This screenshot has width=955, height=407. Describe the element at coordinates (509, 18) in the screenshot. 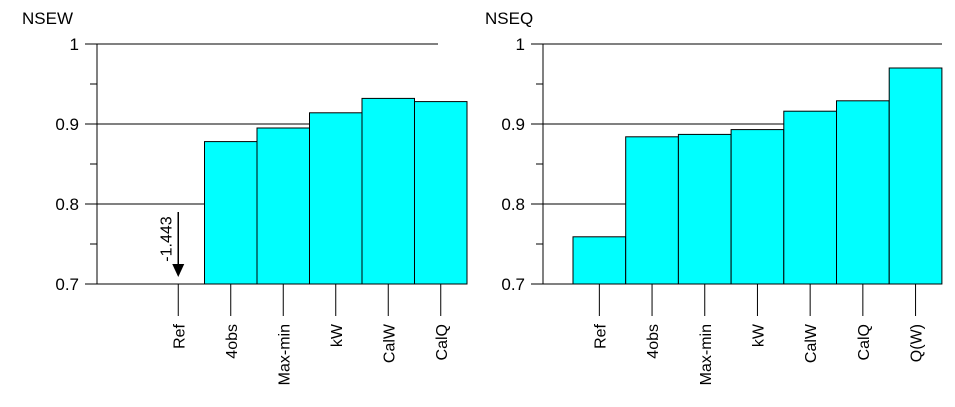

I see `chart-title: NSEQ` at that location.